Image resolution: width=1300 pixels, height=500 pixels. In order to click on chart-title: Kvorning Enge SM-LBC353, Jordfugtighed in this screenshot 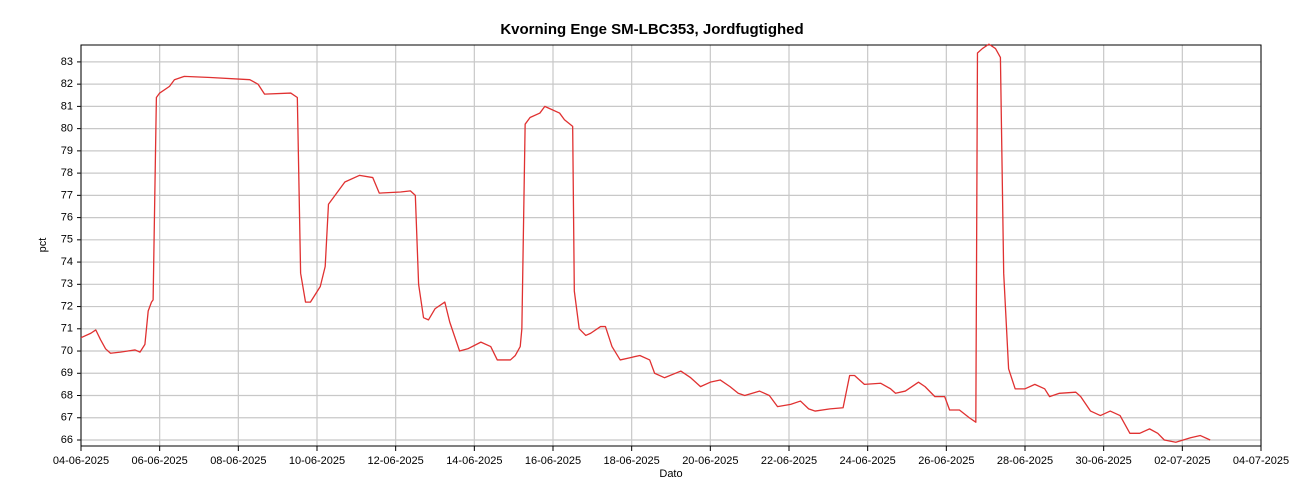, I will do `click(651, 29)`.